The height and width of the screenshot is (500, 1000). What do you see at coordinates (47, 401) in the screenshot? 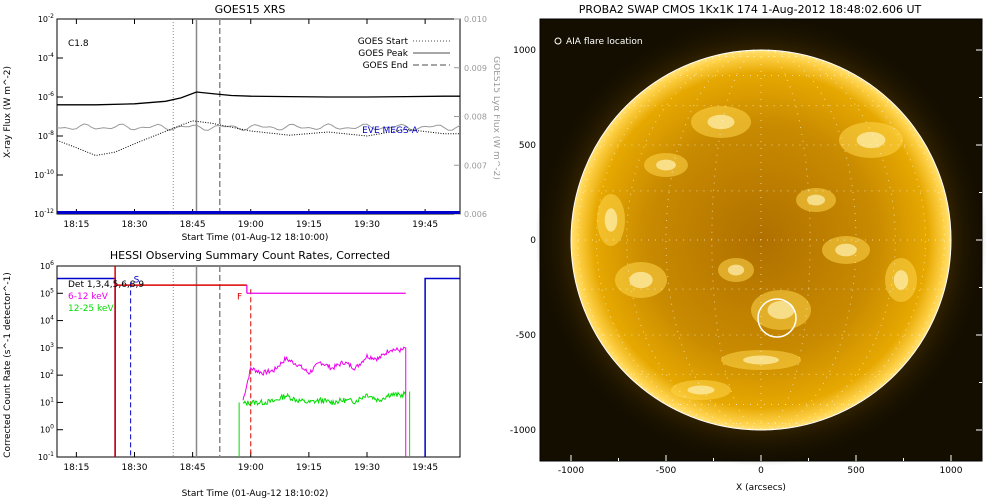
I see `hessi-ytick-label: 10¹` at bounding box center [47, 401].